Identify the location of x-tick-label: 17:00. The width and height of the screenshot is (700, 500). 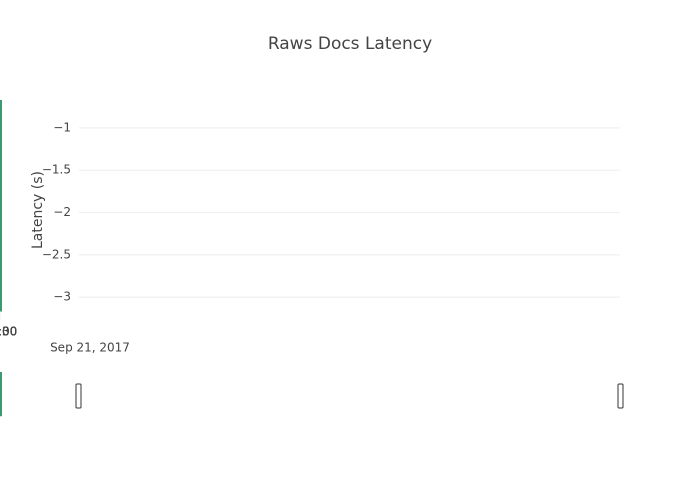
(8, 332).